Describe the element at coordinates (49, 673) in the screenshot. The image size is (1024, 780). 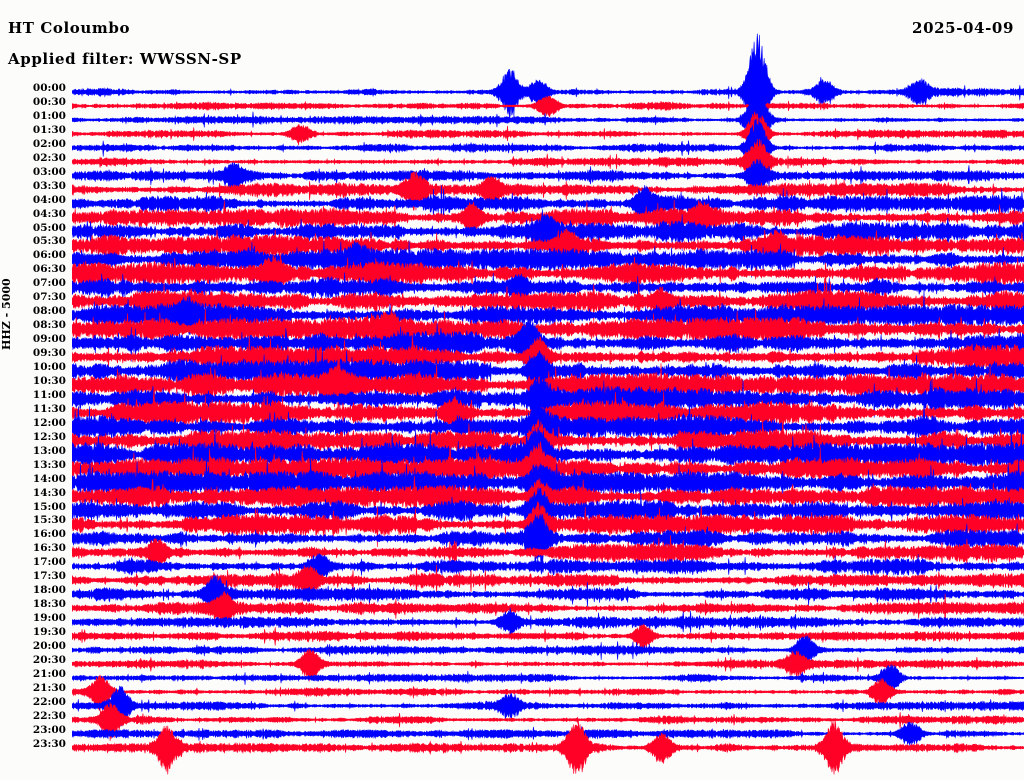
I see `time-tick-label: 21:00` at that location.